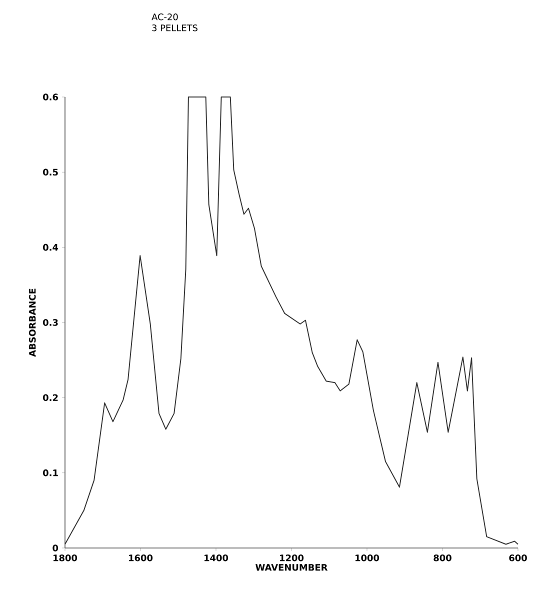 This screenshot has height=594, width=535. Describe the element at coordinates (50, 247) in the screenshot. I see `y-tick-label: 0.4` at that location.